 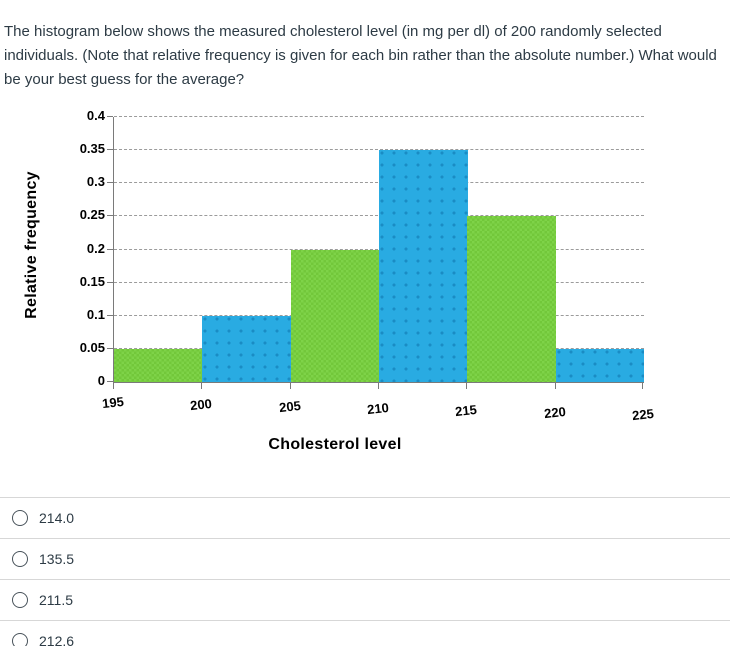 What do you see at coordinates (378, 408) in the screenshot?
I see `x-tick-label: 210` at bounding box center [378, 408].